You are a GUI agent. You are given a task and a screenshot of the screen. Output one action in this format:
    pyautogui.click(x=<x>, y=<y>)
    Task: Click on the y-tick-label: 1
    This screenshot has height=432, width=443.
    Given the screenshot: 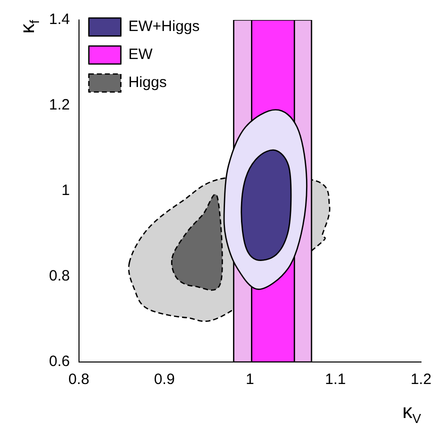 What is the action you would take?
    pyautogui.click(x=66, y=191)
    